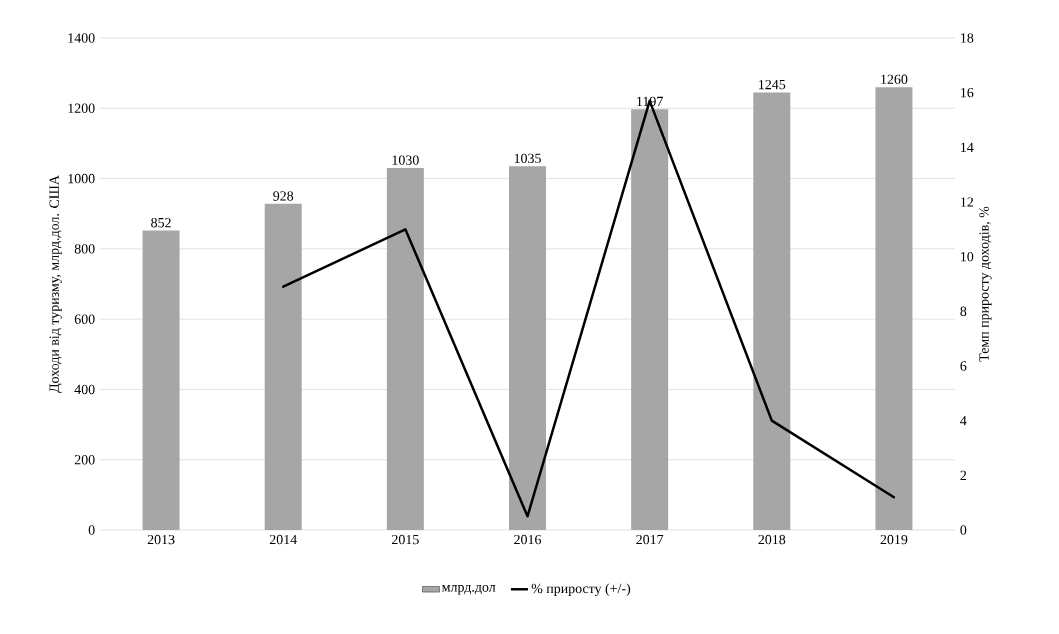 The width and height of the screenshot is (1059, 634). Describe the element at coordinates (650, 539) in the screenshot. I see `x-tick-label: 2017` at that location.